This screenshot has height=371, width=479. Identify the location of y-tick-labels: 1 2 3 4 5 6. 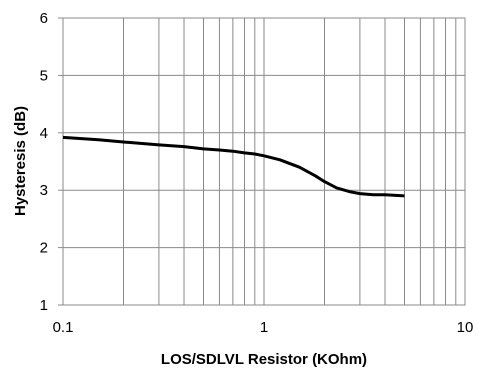
(51, 162).